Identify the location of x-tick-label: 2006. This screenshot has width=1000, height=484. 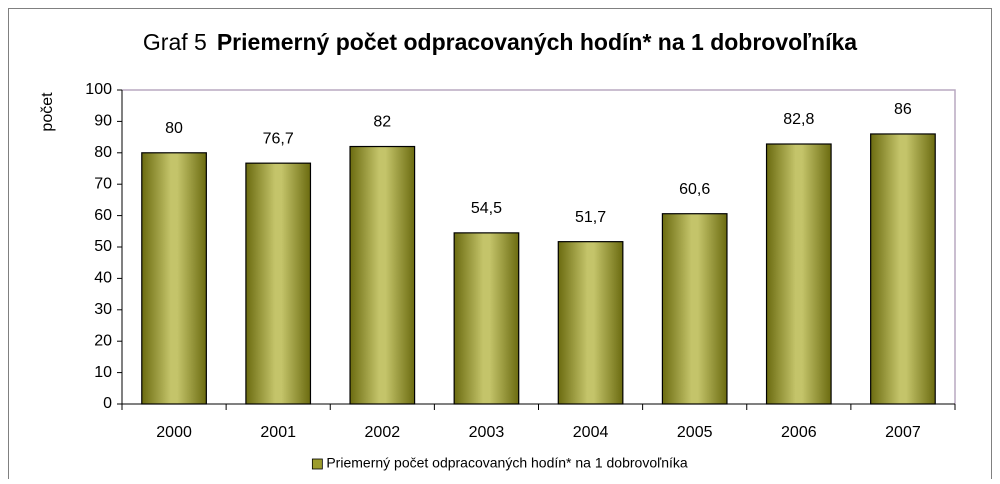
(799, 432).